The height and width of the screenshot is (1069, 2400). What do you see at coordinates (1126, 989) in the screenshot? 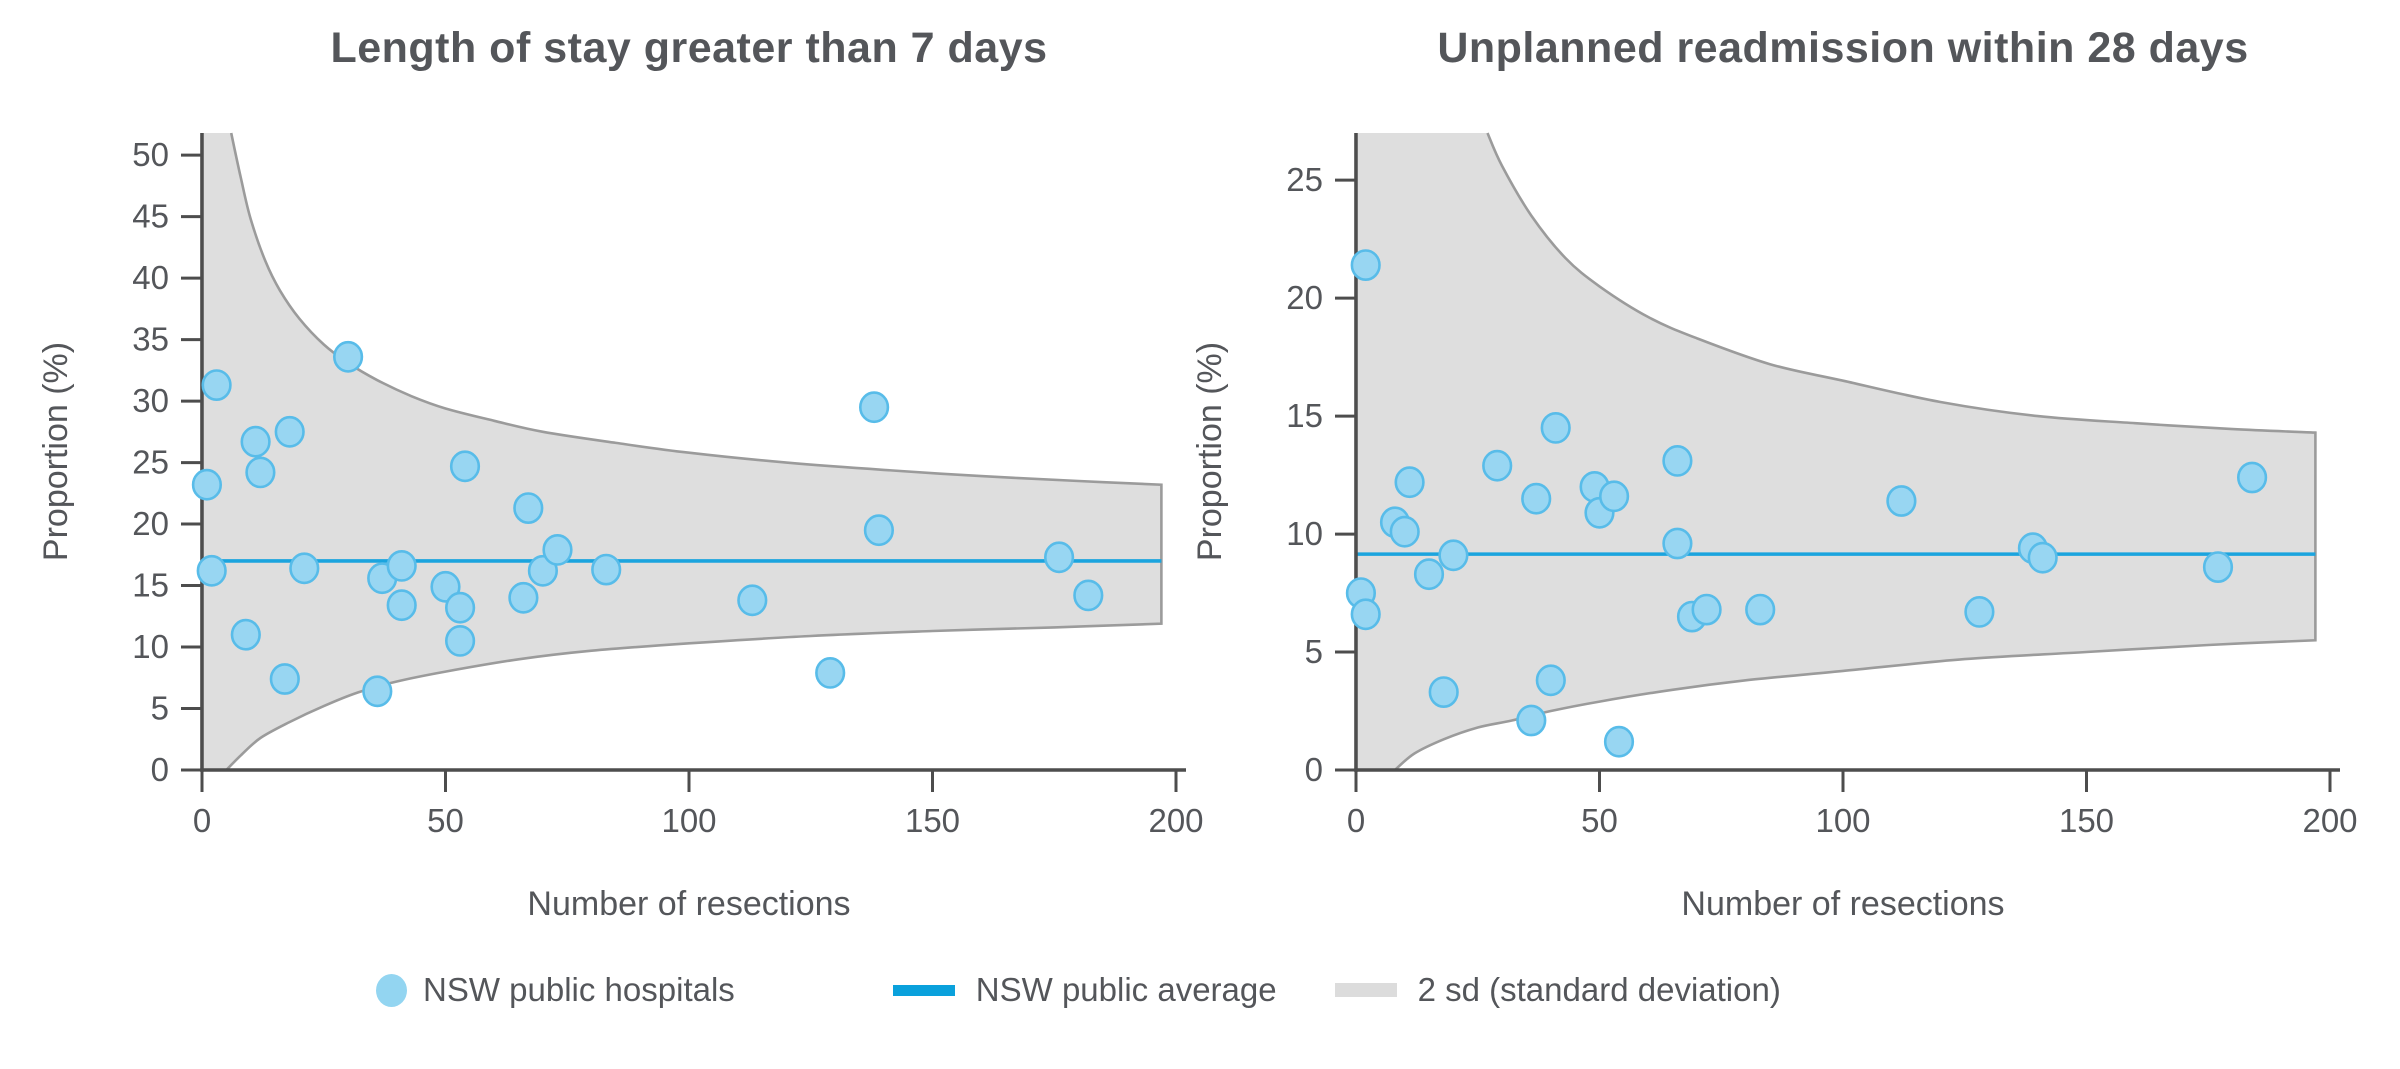
I see `legend-label-average: NSW public average` at bounding box center [1126, 989].